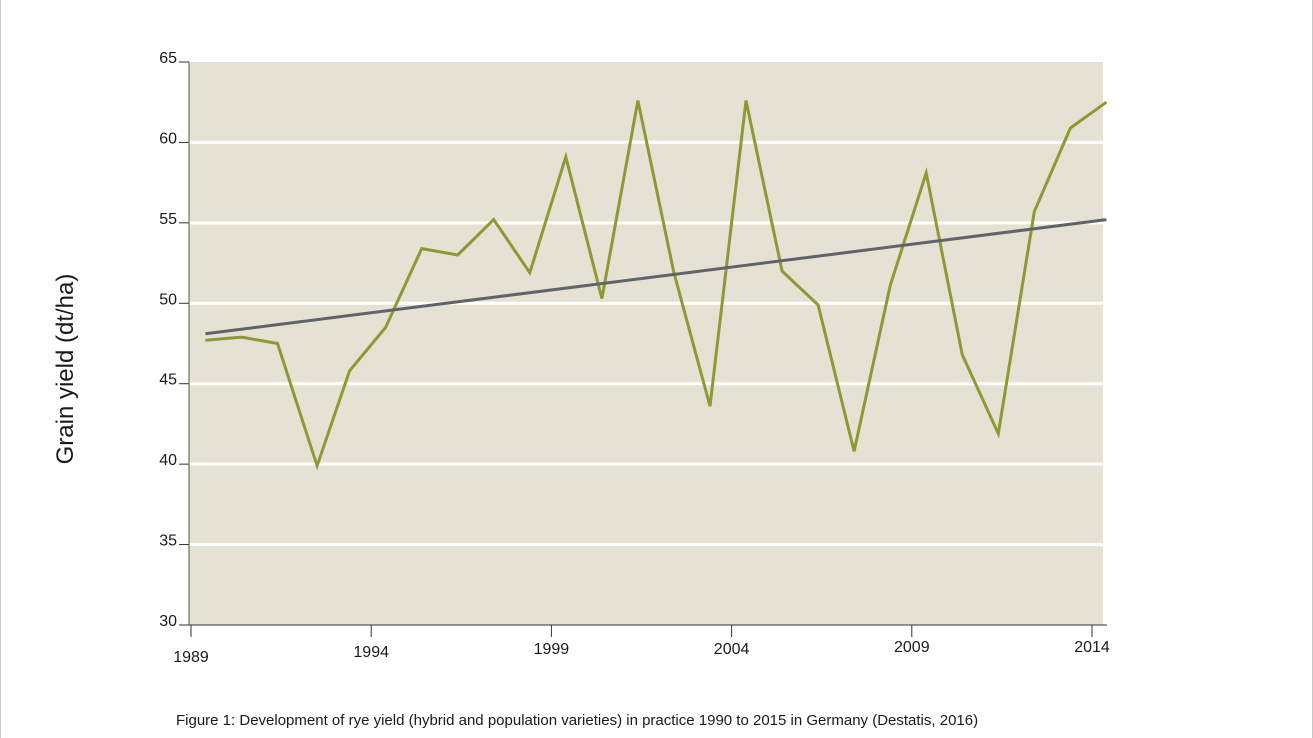  I want to click on x-tick-label: 1999, so click(552, 649).